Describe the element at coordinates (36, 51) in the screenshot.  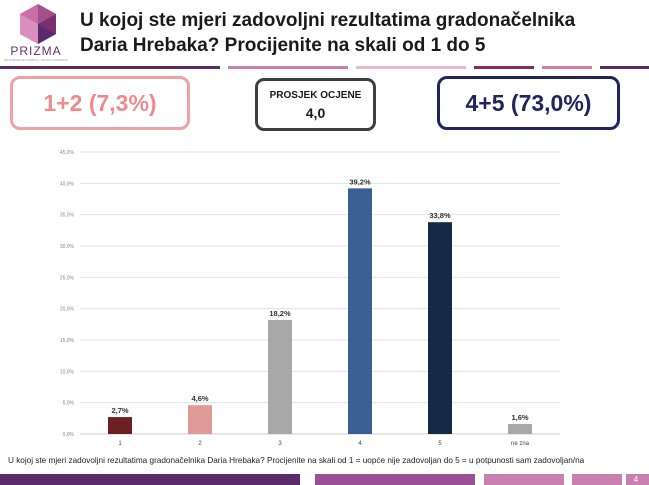
I see `logo-wordmark: PRIZMA` at that location.